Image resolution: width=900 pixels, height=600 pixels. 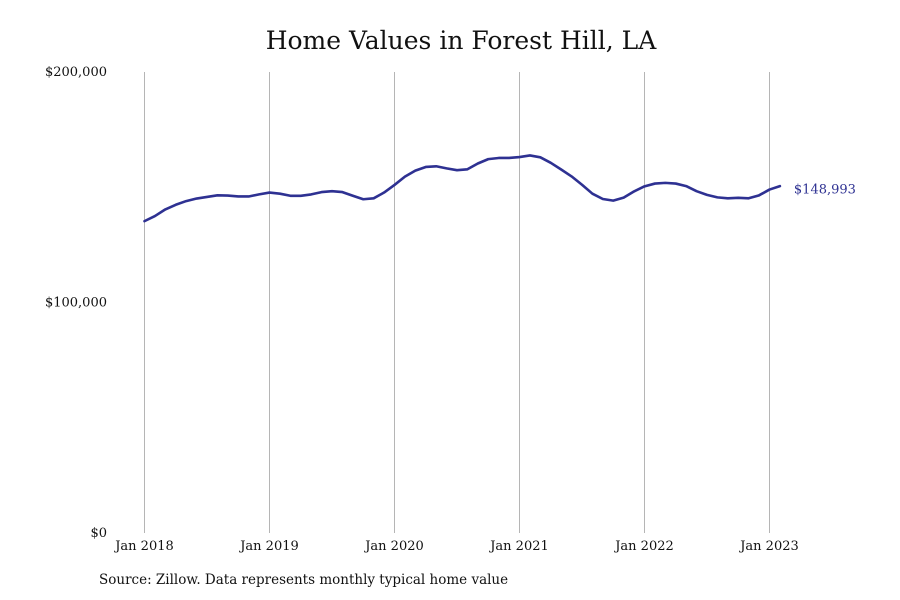 I want to click on end-value-label: $148,993, so click(x=825, y=190).